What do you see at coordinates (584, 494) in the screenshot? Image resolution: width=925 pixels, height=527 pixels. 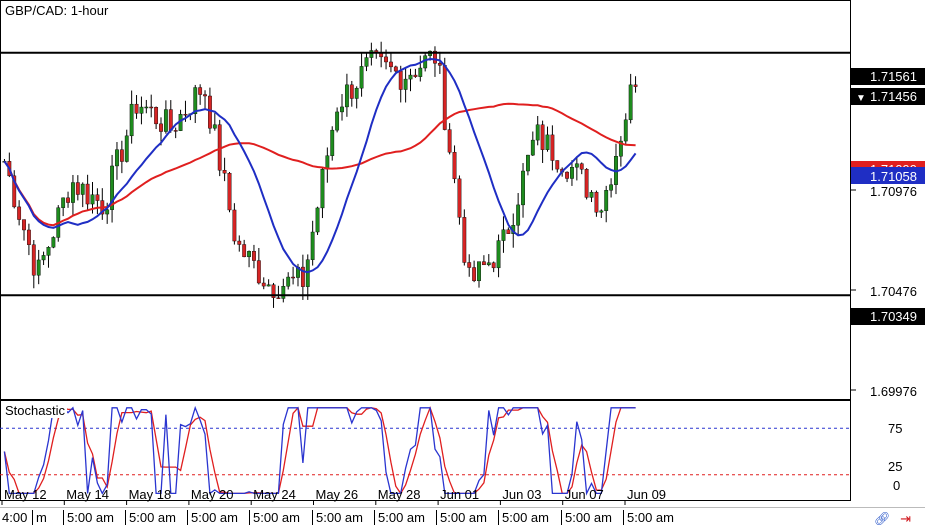 I see `date-label: Jun 07` at bounding box center [584, 494].